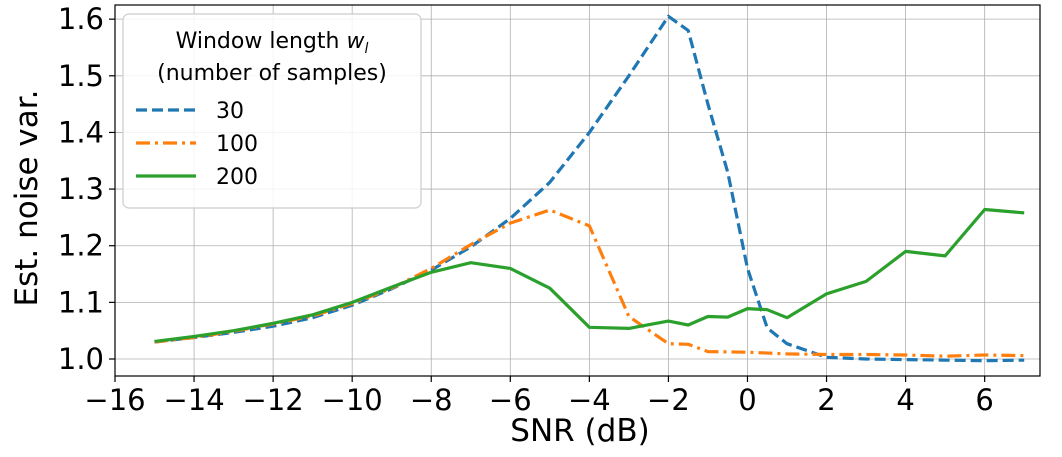  What do you see at coordinates (81, 76) in the screenshot?
I see `y-tick-label: 1.5` at bounding box center [81, 76].